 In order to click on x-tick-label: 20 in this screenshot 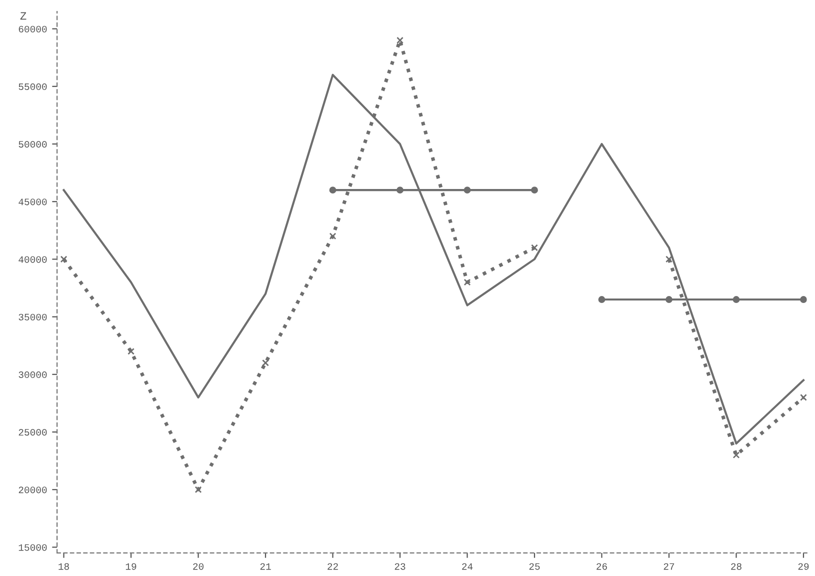, I will do `click(198, 566)`.